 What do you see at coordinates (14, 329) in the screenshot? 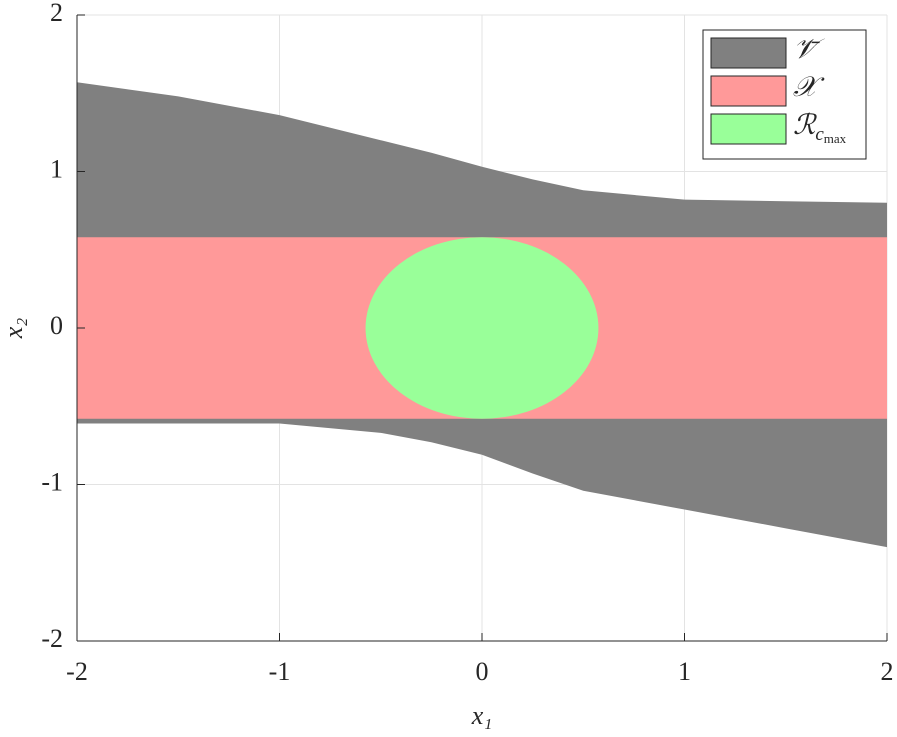
I see `y-axis-label: x₂` at bounding box center [14, 329].